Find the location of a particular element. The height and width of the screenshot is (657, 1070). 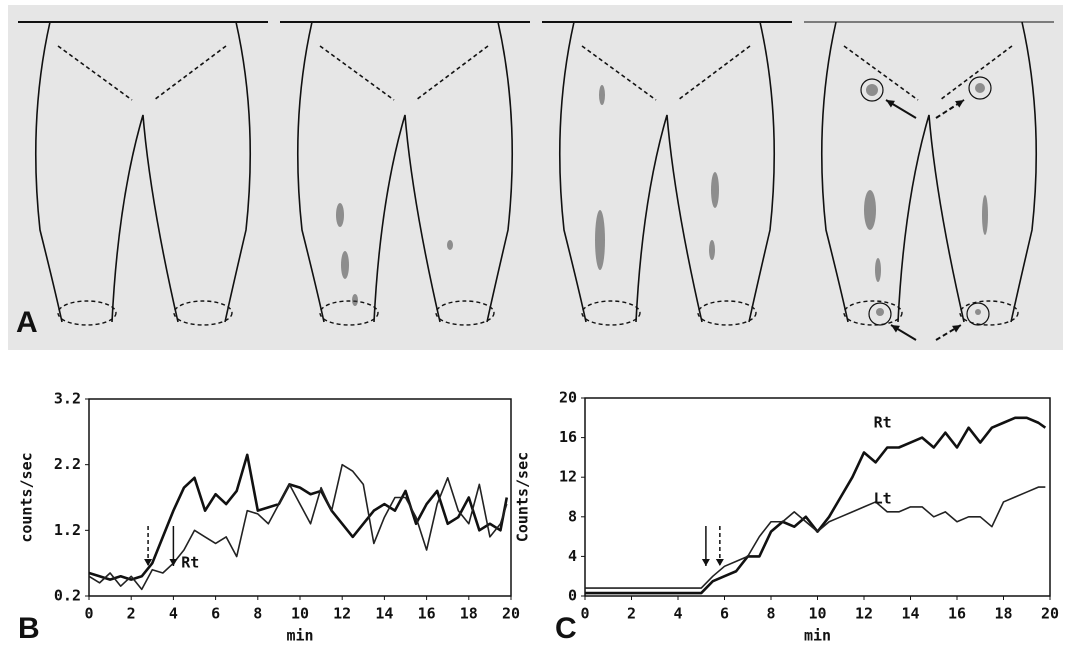

y-tick-label: 20 is located at coordinates (568, 398).